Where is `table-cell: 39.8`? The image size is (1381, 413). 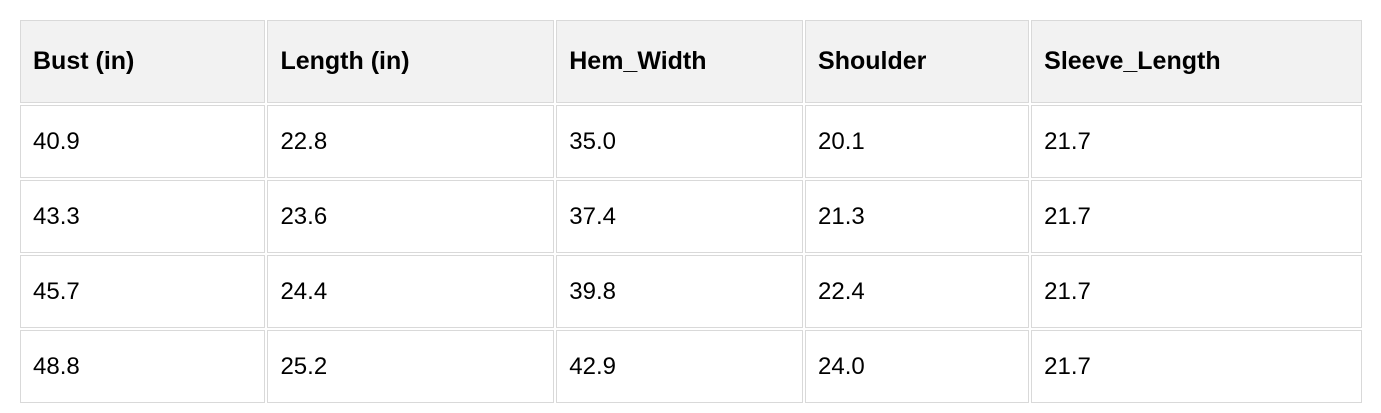
table-cell: 39.8 is located at coordinates (680, 291).